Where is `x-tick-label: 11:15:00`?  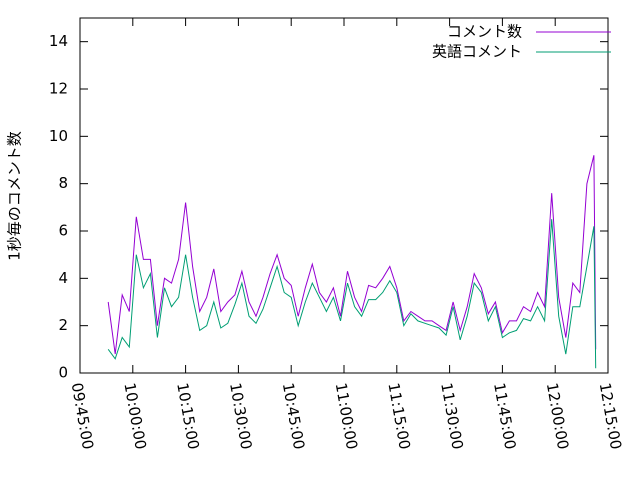
x-tick-label: 11:15:00 is located at coordinates (398, 415).